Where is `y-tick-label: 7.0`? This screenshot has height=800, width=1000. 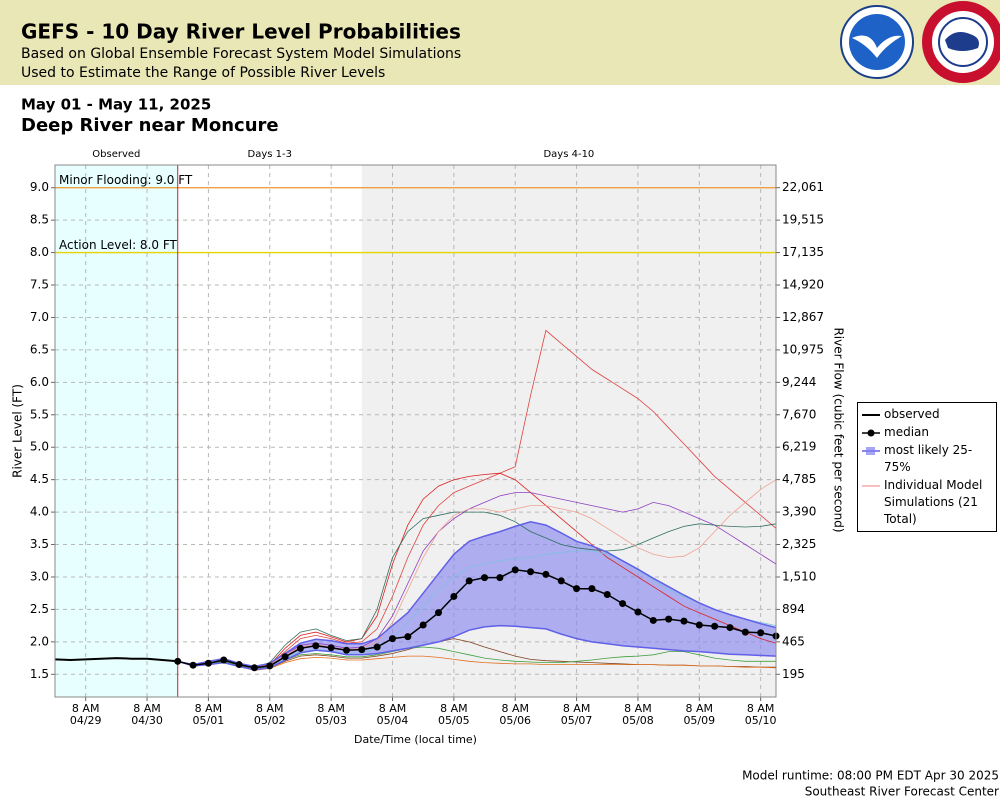
y-tick-label: 7.0 is located at coordinates (39, 317).